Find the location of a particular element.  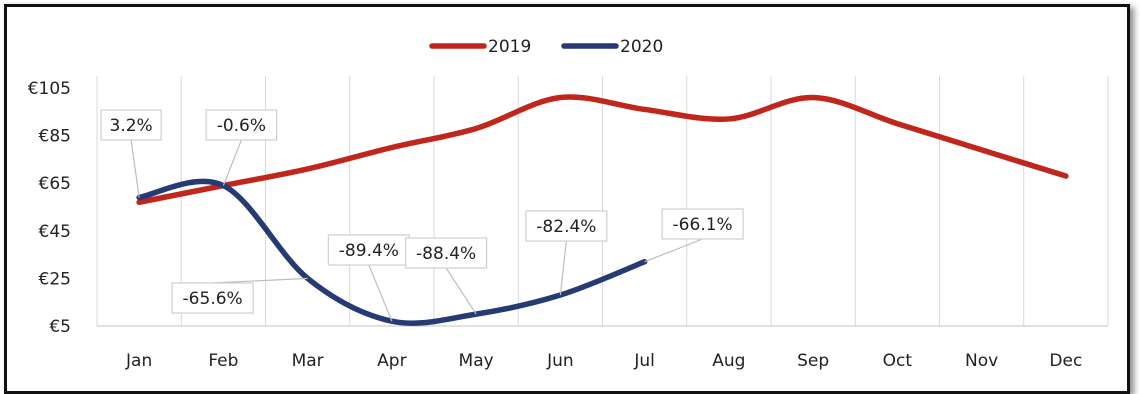

x-tick-label: Mar is located at coordinates (308, 361).